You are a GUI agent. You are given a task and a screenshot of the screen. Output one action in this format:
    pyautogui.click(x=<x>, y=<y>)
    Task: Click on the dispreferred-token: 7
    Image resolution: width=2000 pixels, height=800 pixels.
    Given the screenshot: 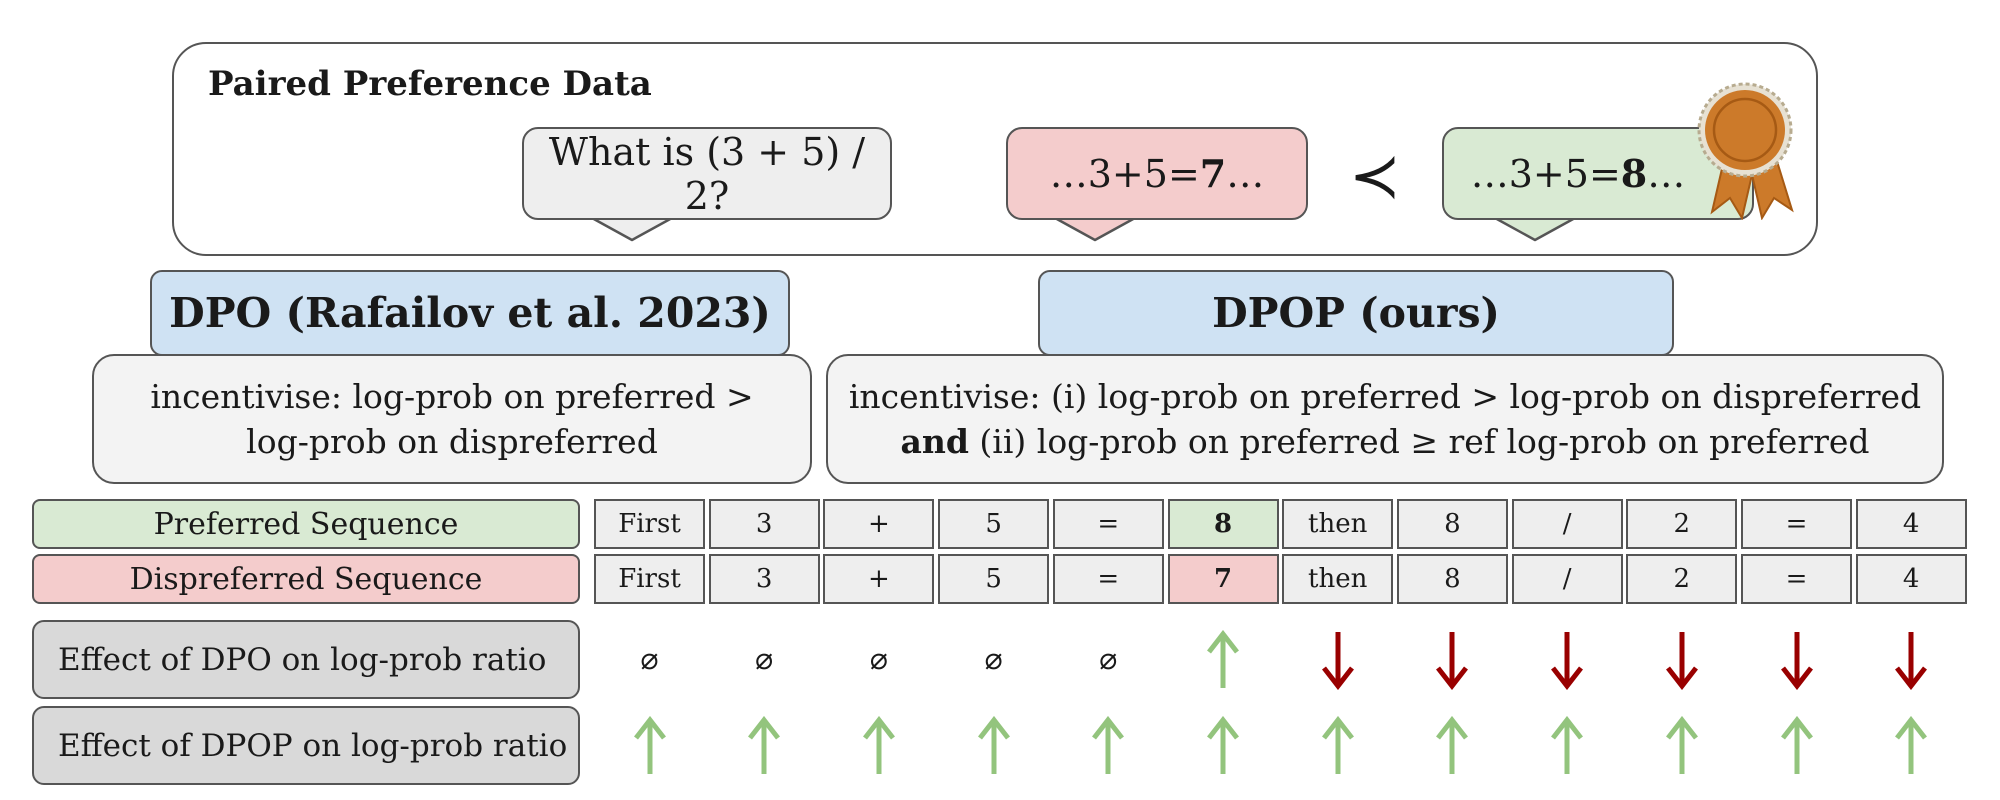 What is the action you would take?
    pyautogui.click(x=1223, y=579)
    